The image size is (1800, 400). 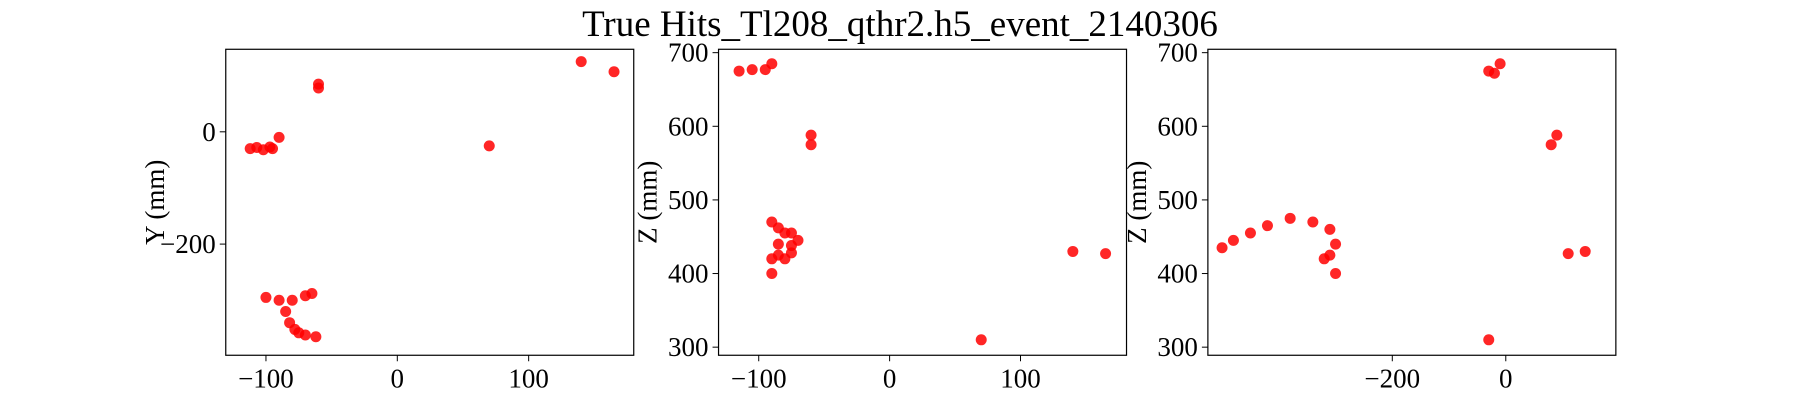 I want to click on y-tick-label: −200, so click(x=188, y=244).